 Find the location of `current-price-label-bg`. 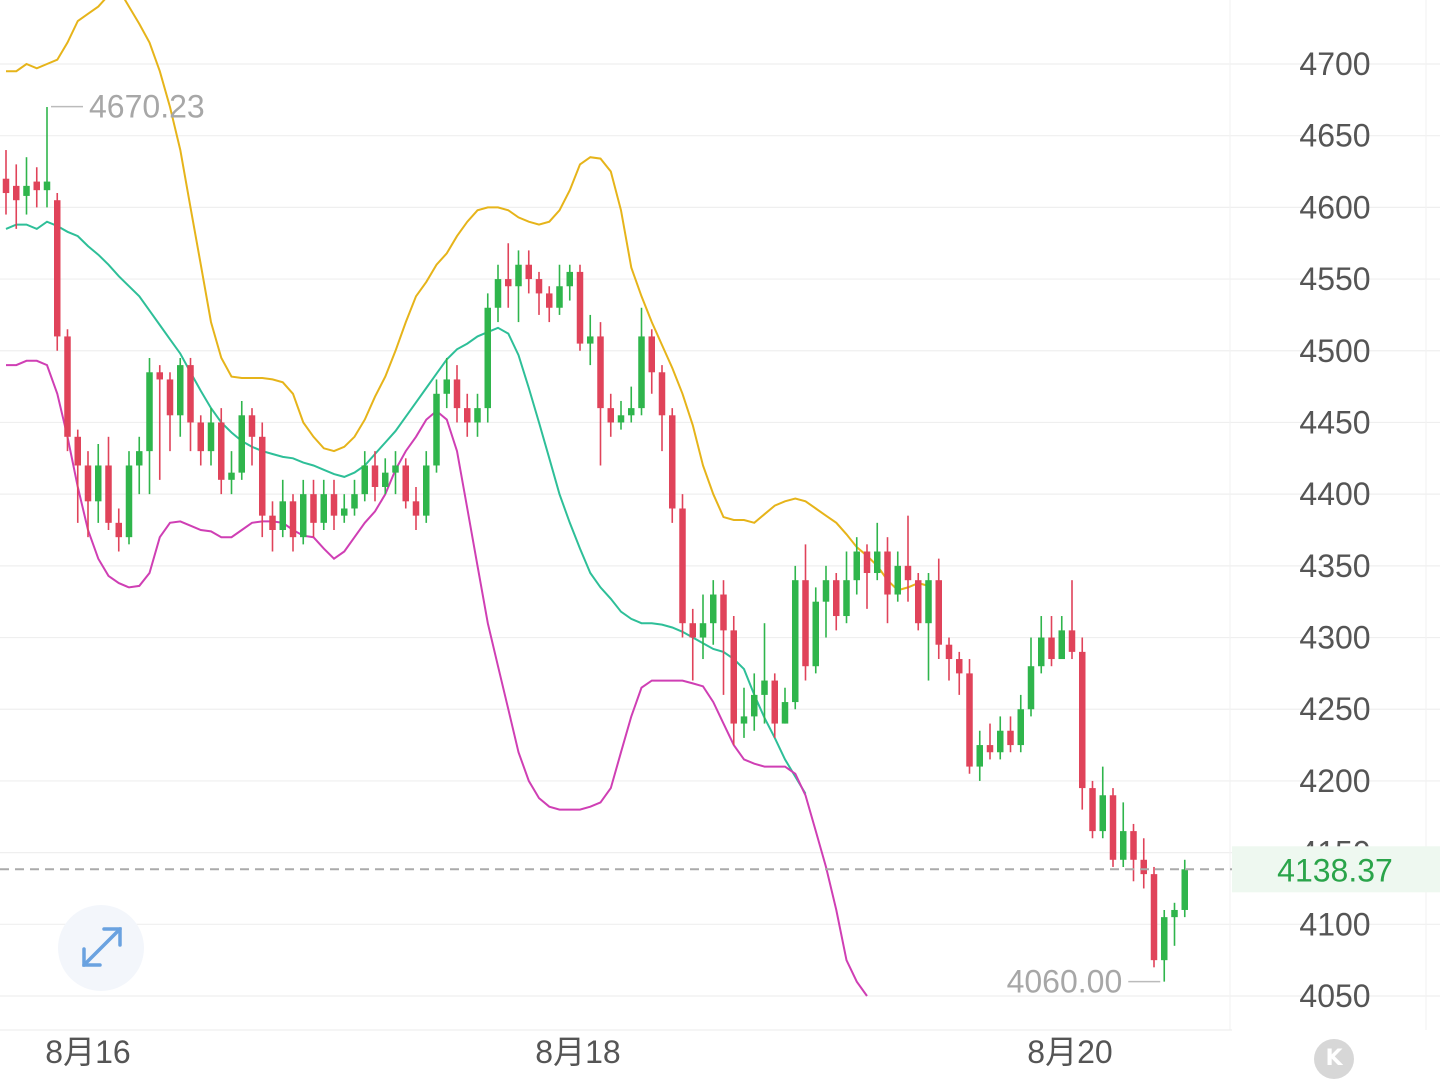

current-price-label-bg is located at coordinates (1336, 869).